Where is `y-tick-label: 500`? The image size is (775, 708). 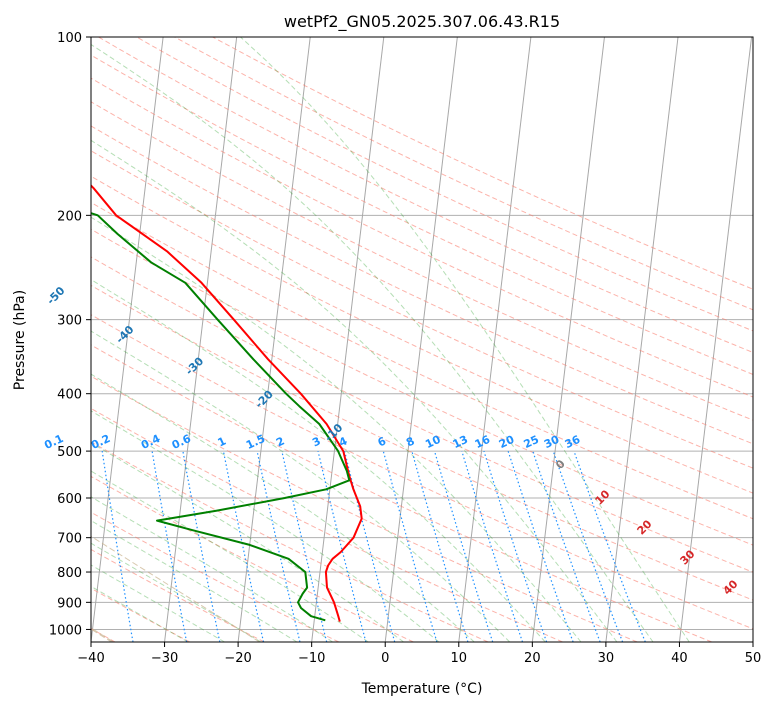 y-tick-label: 500 is located at coordinates (69, 452).